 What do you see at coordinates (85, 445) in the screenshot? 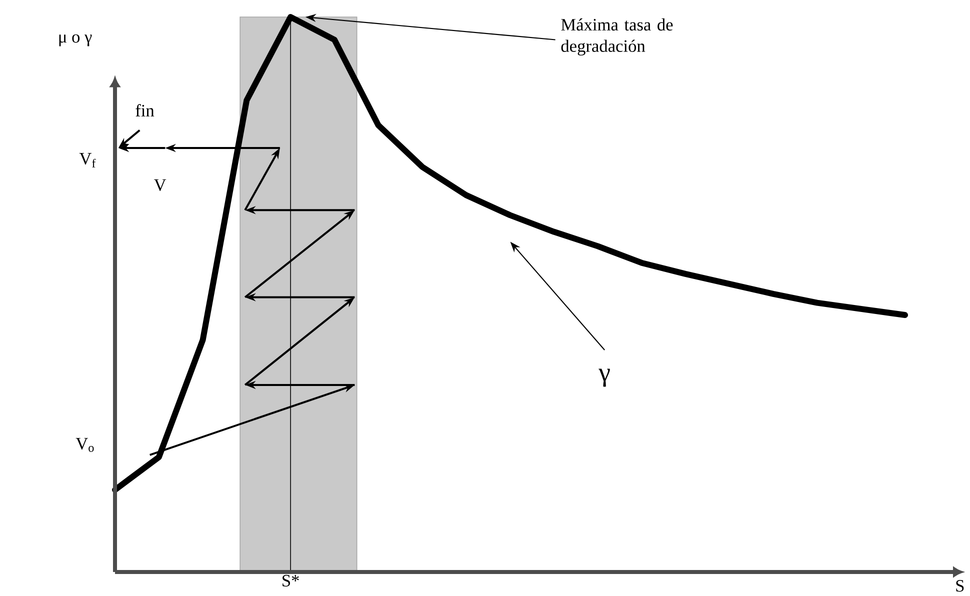
I see `text: V$_{o}$` at bounding box center [85, 445].